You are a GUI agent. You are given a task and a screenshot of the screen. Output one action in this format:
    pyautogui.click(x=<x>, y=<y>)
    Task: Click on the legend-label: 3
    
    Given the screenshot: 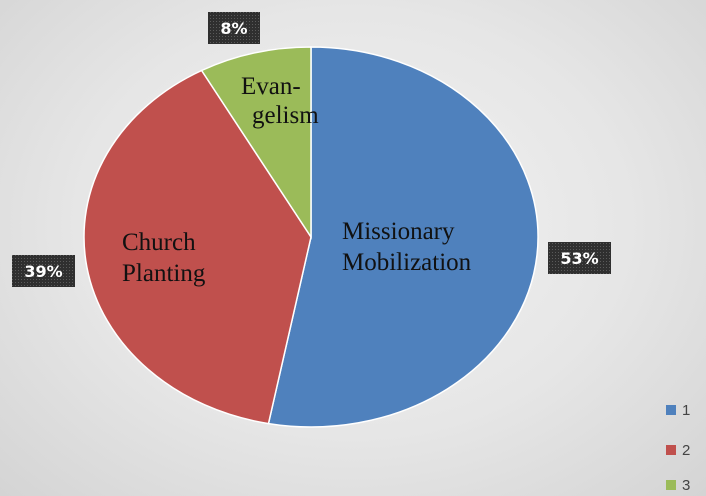 What is the action you would take?
    pyautogui.click(x=686, y=485)
    